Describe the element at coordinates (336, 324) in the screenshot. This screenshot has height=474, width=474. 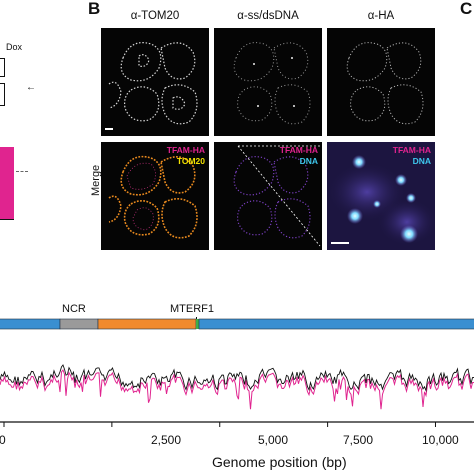
I see `segment-blue-right` at that location.